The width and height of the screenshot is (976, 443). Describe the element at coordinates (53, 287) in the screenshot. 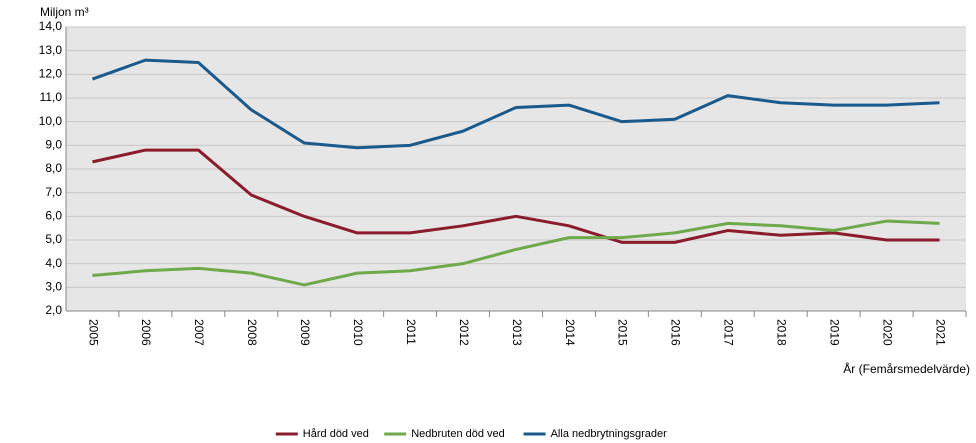

I see `y-tick-label: 3,0` at that location.